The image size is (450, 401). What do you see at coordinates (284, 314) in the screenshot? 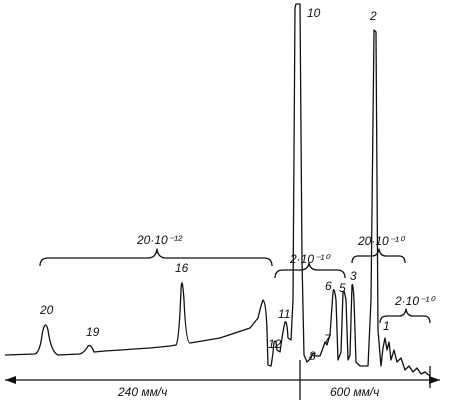
I see `peak-label: 11` at bounding box center [284, 314].